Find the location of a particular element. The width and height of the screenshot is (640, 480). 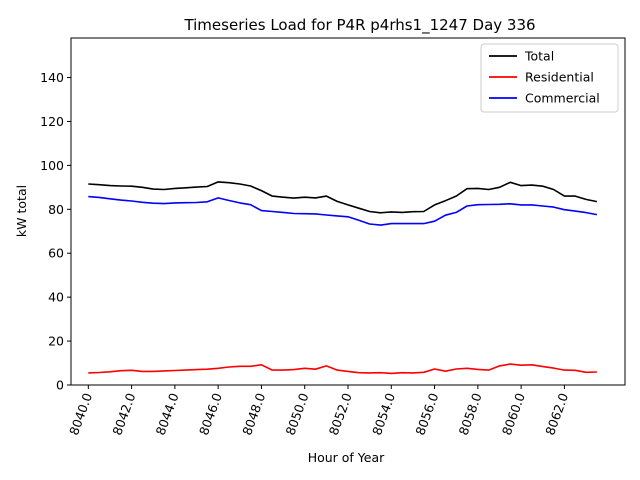

series-line-residential is located at coordinates (342, 369).